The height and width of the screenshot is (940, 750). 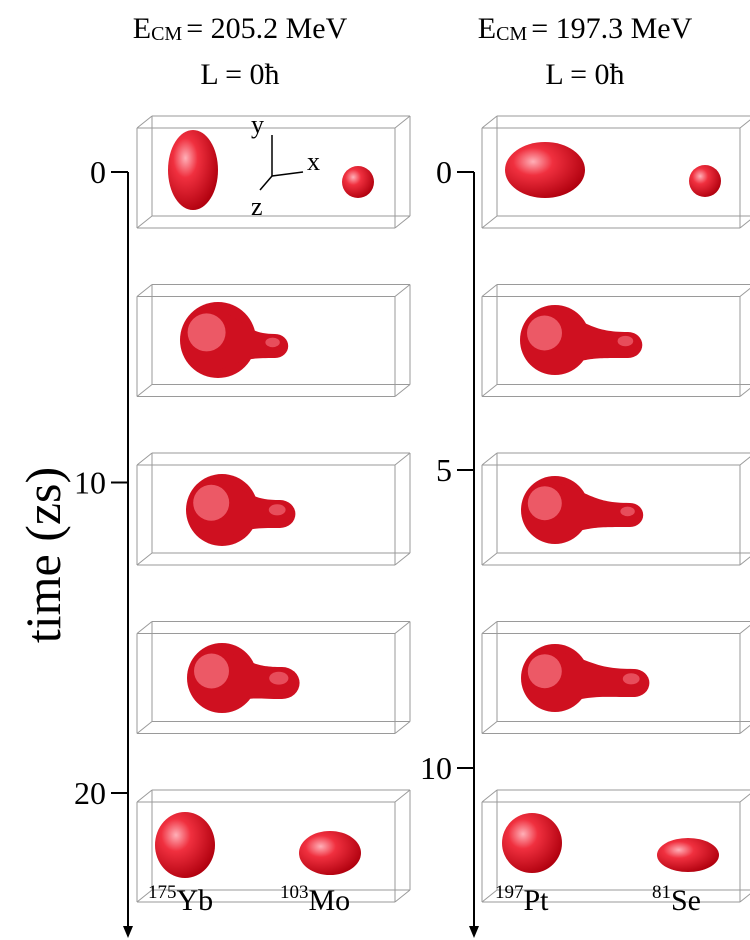 What do you see at coordinates (257, 124) in the screenshot?
I see `triad-label: y` at bounding box center [257, 124].